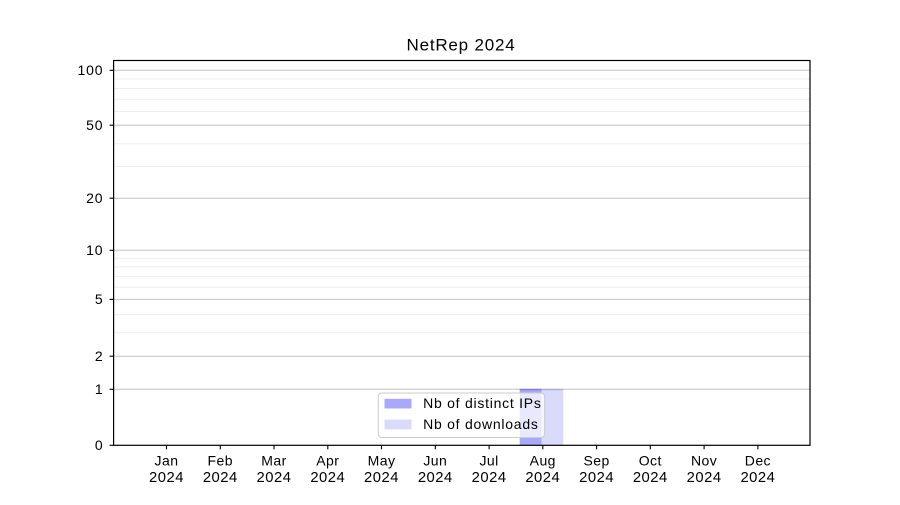 This screenshot has height=505, width=900. I want to click on svg-text: Dec, so click(758, 461).